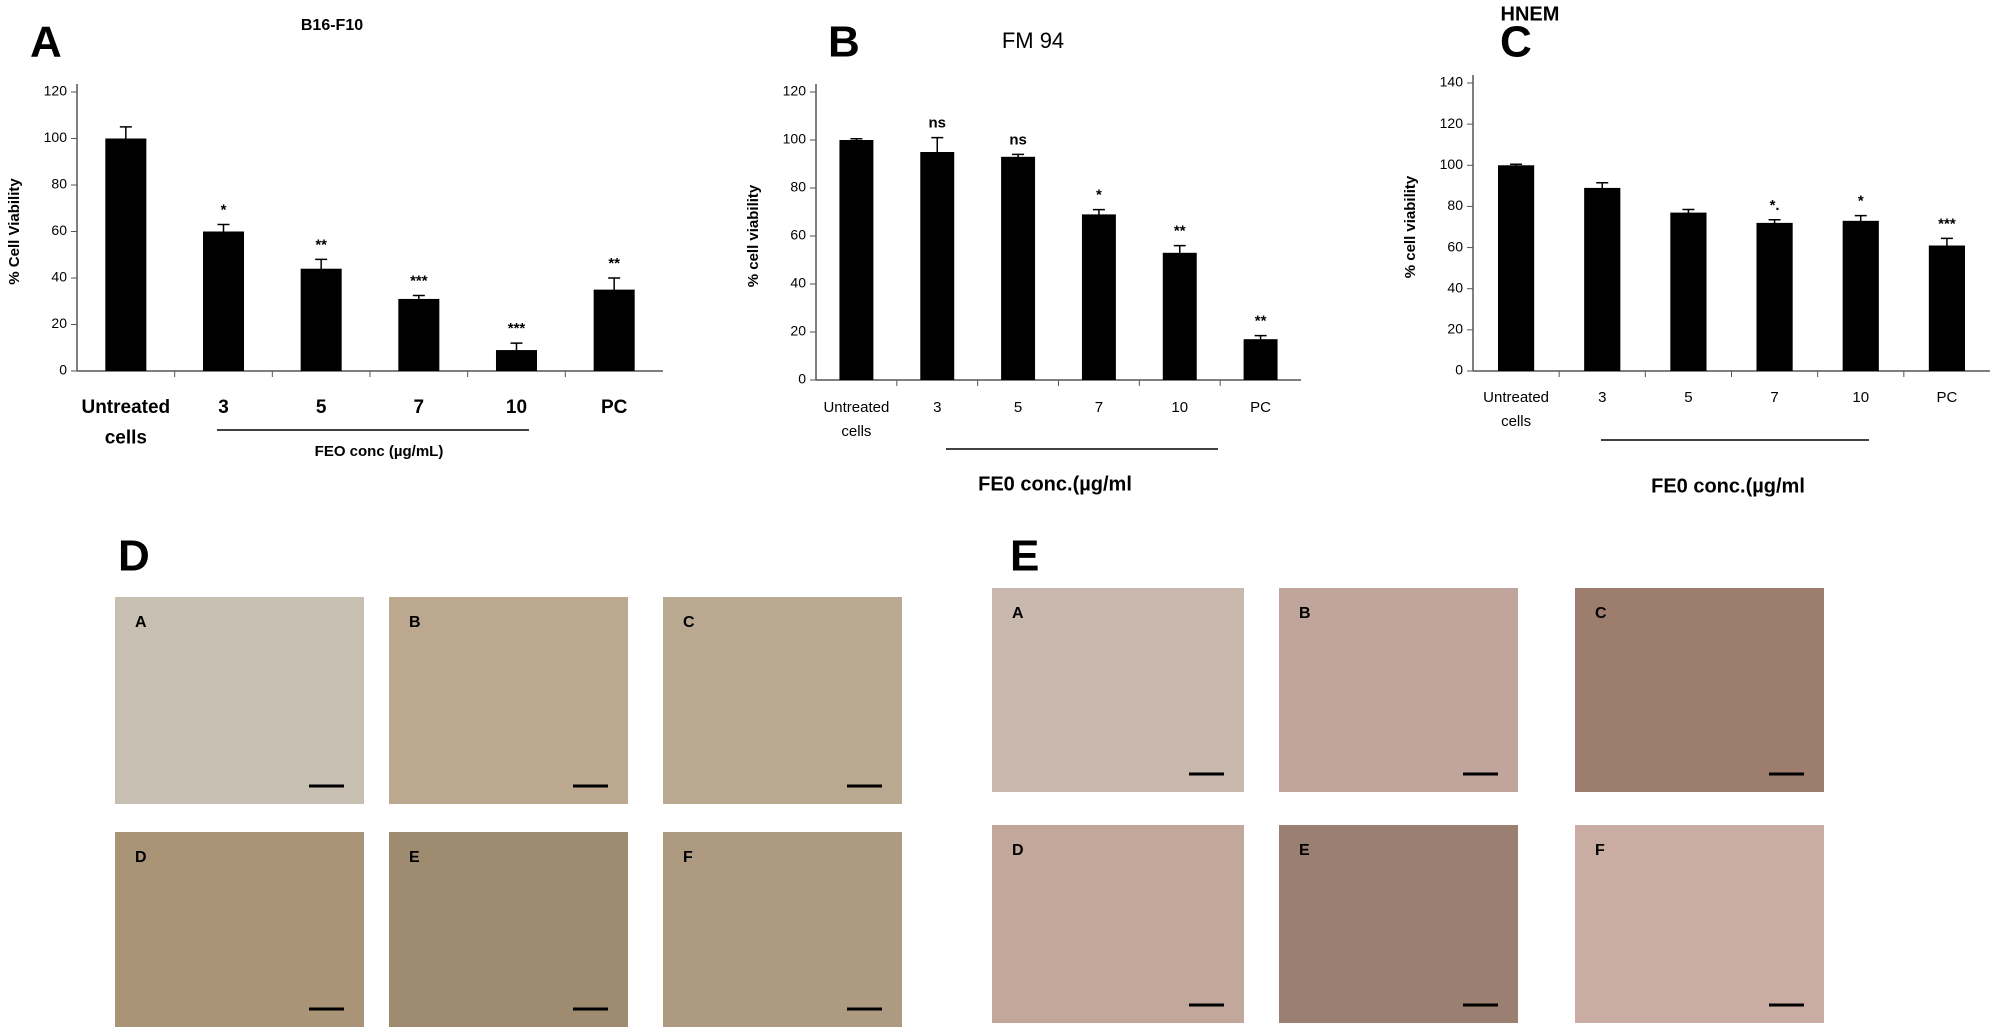  What do you see at coordinates (517, 328) in the screenshot?
I see `significance-label: ***` at bounding box center [517, 328].